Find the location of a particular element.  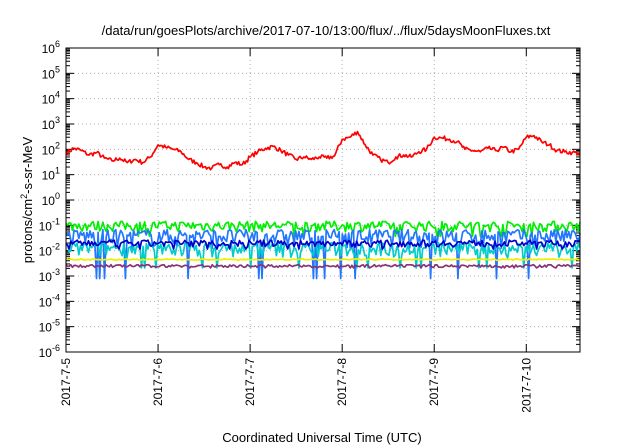

x-tick-label: 2017-7-5 is located at coordinates (66, 382).